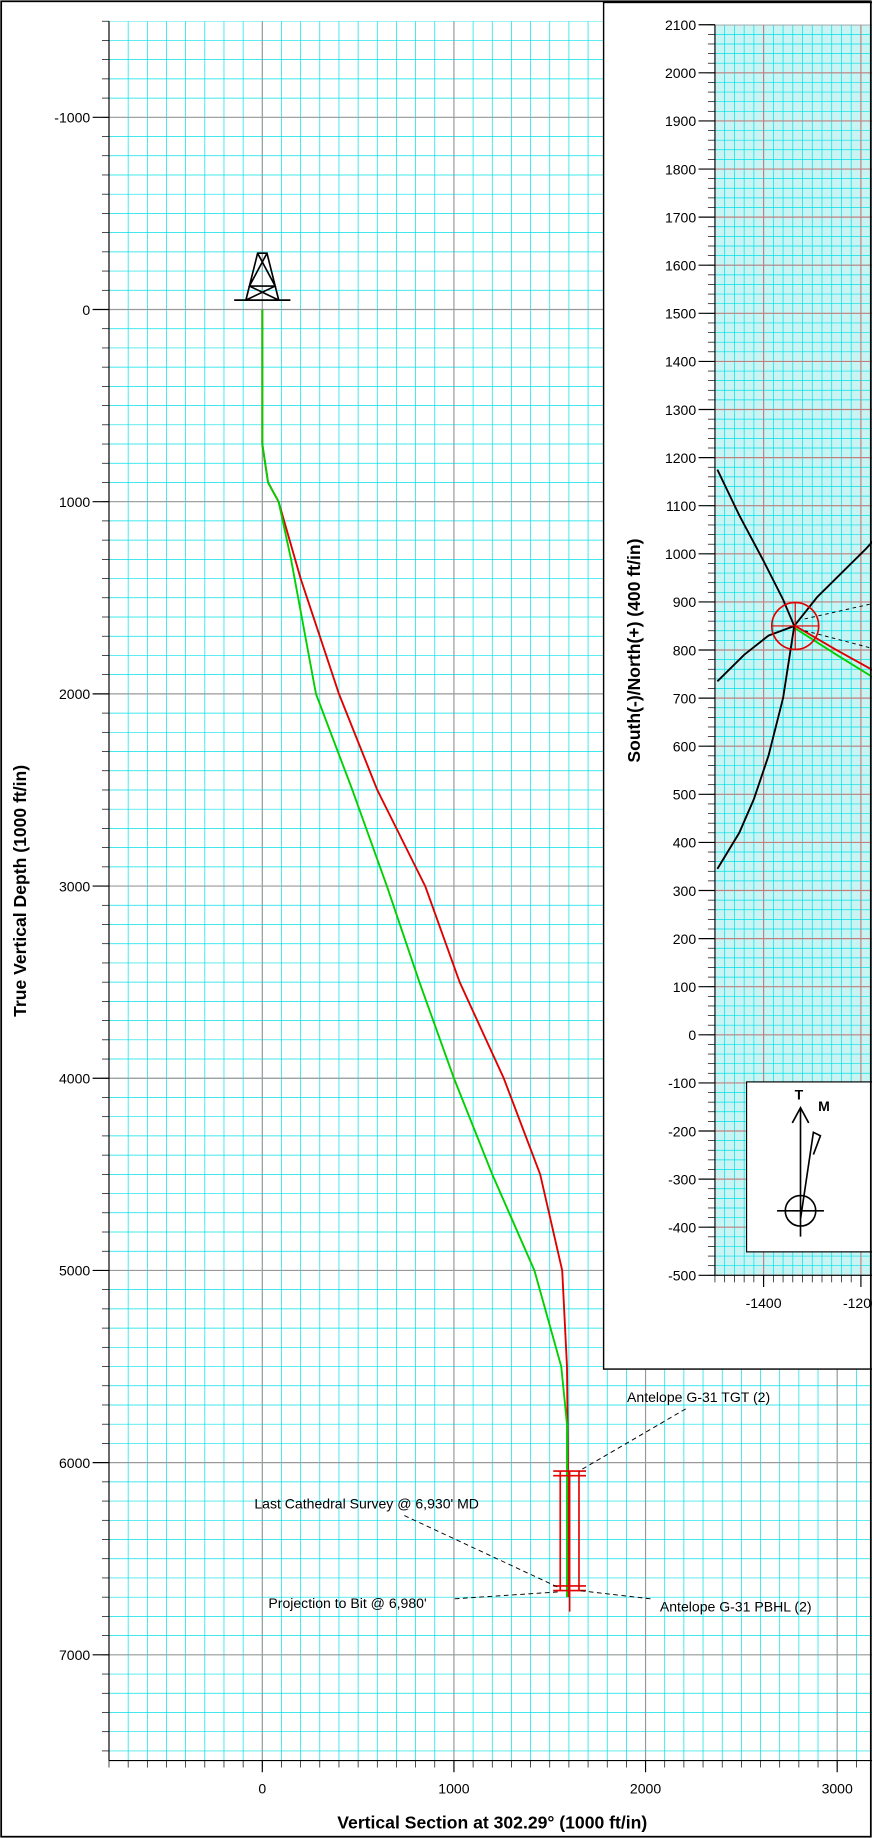 This screenshot has height=1838, width=872. Describe the element at coordinates (680, 410) in the screenshot. I see `y-tick-label: 1300` at that location.